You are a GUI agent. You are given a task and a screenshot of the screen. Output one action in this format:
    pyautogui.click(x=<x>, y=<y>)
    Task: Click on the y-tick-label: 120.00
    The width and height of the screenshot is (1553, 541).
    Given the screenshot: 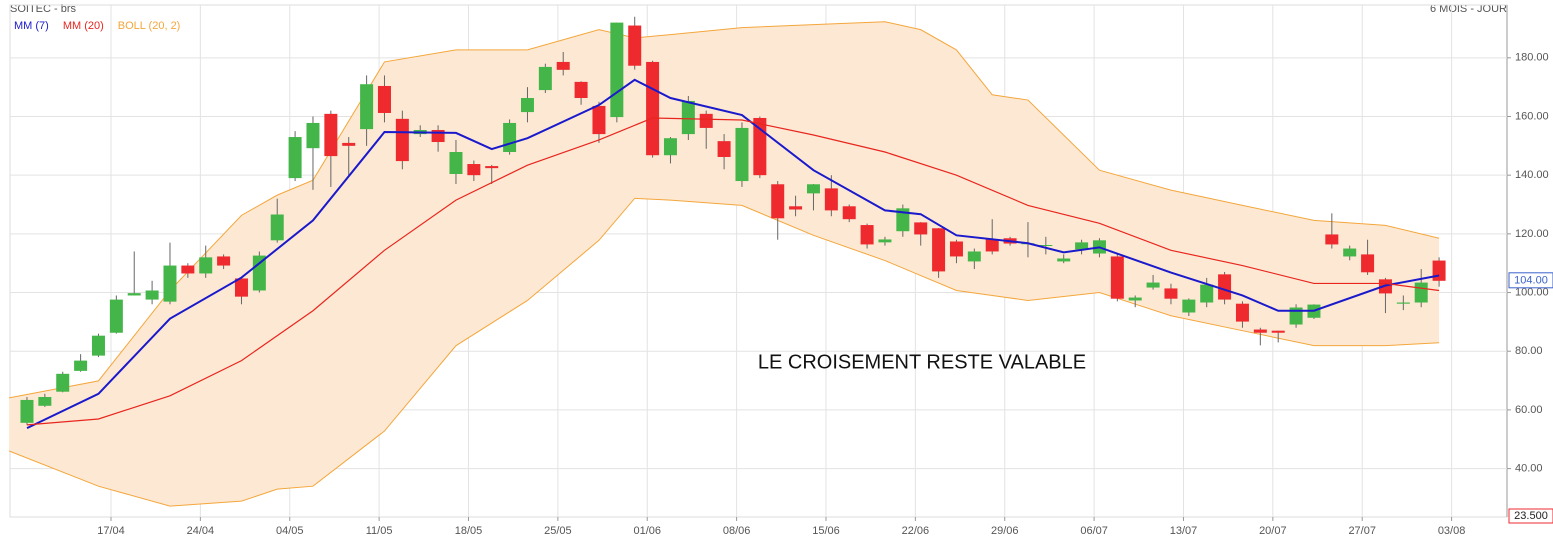 What is the action you would take?
    pyautogui.click(x=1532, y=234)
    